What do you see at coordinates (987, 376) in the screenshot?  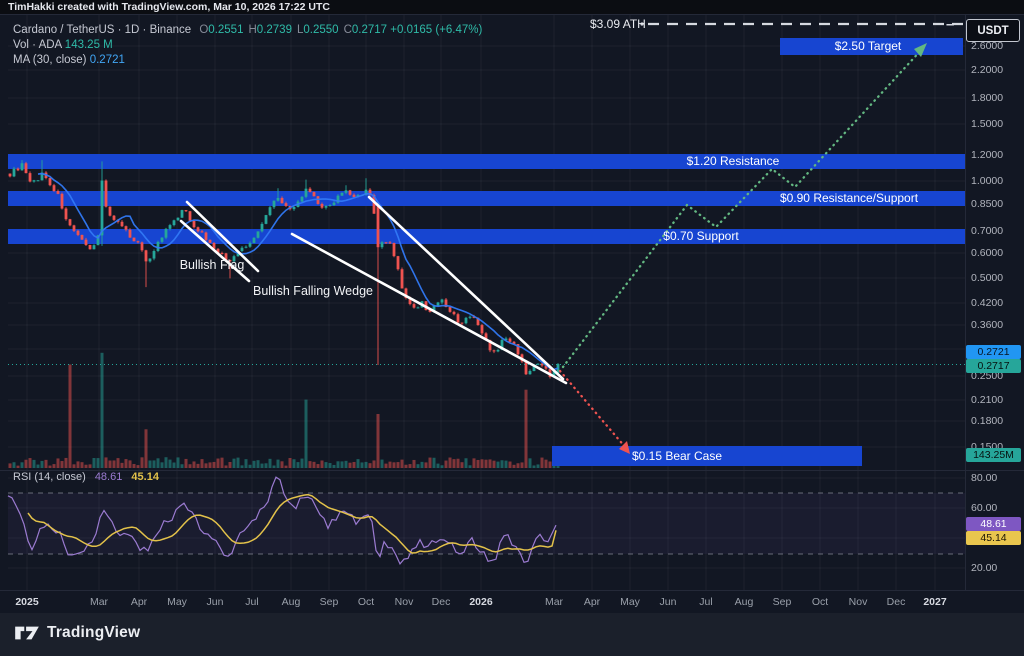 I see `price-tick: 0.2500` at bounding box center [987, 376].